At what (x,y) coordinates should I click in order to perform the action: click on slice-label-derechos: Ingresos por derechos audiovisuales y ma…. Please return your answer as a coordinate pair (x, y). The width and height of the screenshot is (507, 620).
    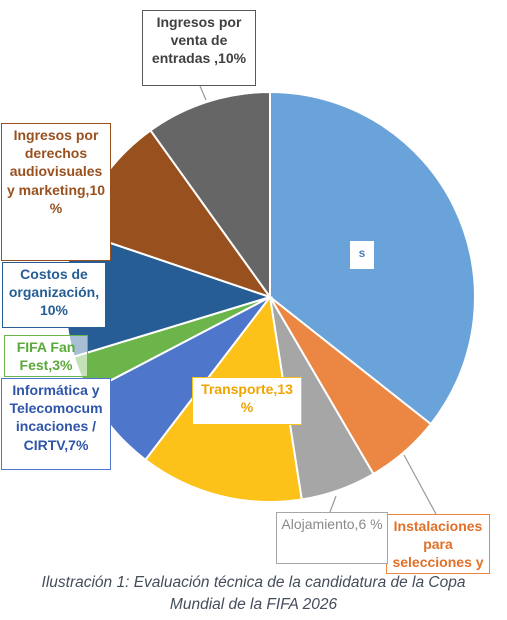
    Looking at the image, I should click on (56, 192).